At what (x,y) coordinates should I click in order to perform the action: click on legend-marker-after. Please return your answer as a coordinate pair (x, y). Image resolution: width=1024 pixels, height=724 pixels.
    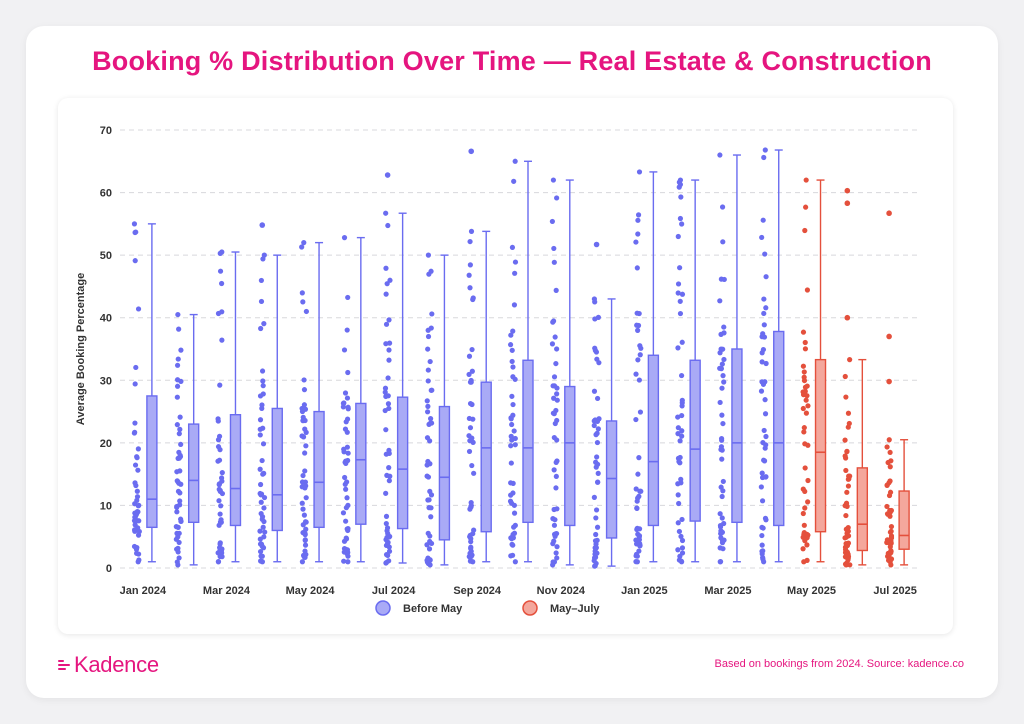
    Looking at the image, I should click on (530, 608).